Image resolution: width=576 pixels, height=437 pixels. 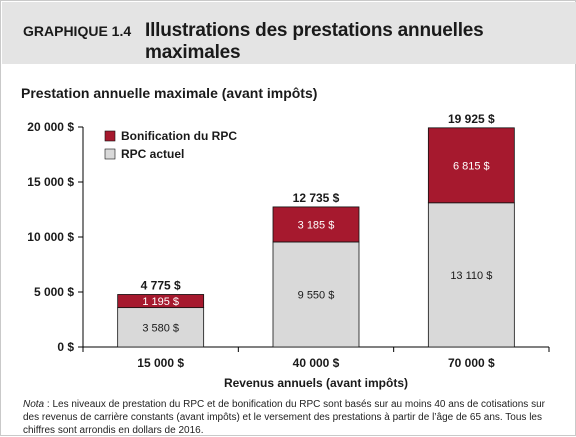 I want to click on legend-label: Bonification du RPC, so click(x=179, y=136).